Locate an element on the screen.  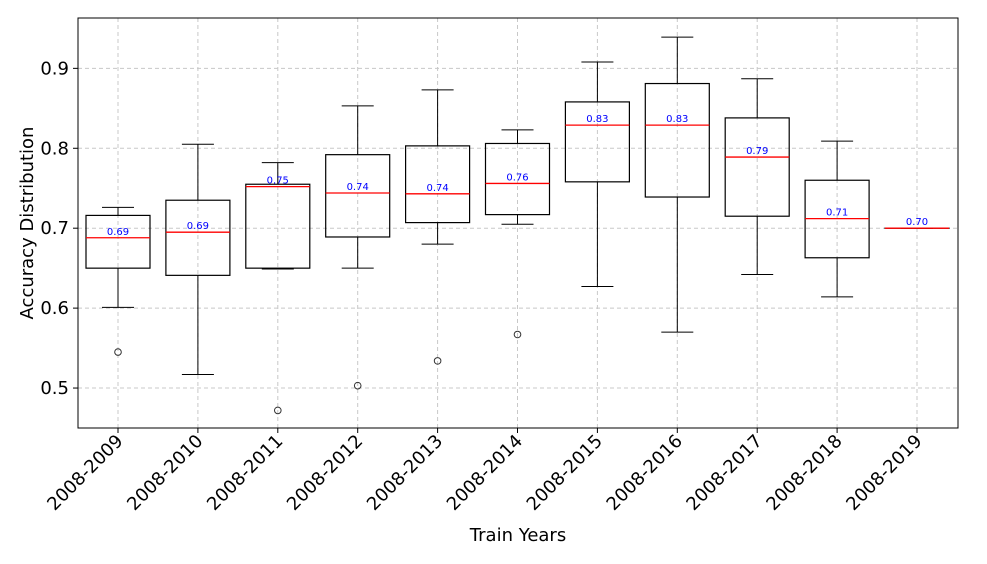
median-label: 0.76 is located at coordinates (517, 177).